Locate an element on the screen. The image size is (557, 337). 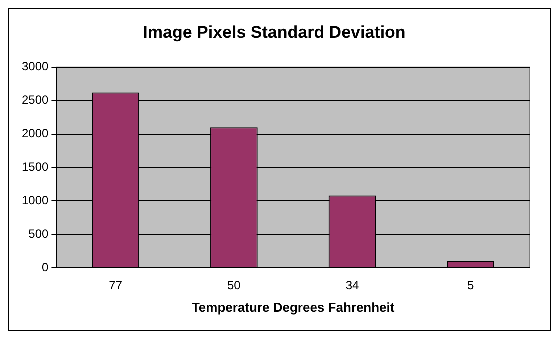
x-tick-label: 34 is located at coordinates (353, 285).